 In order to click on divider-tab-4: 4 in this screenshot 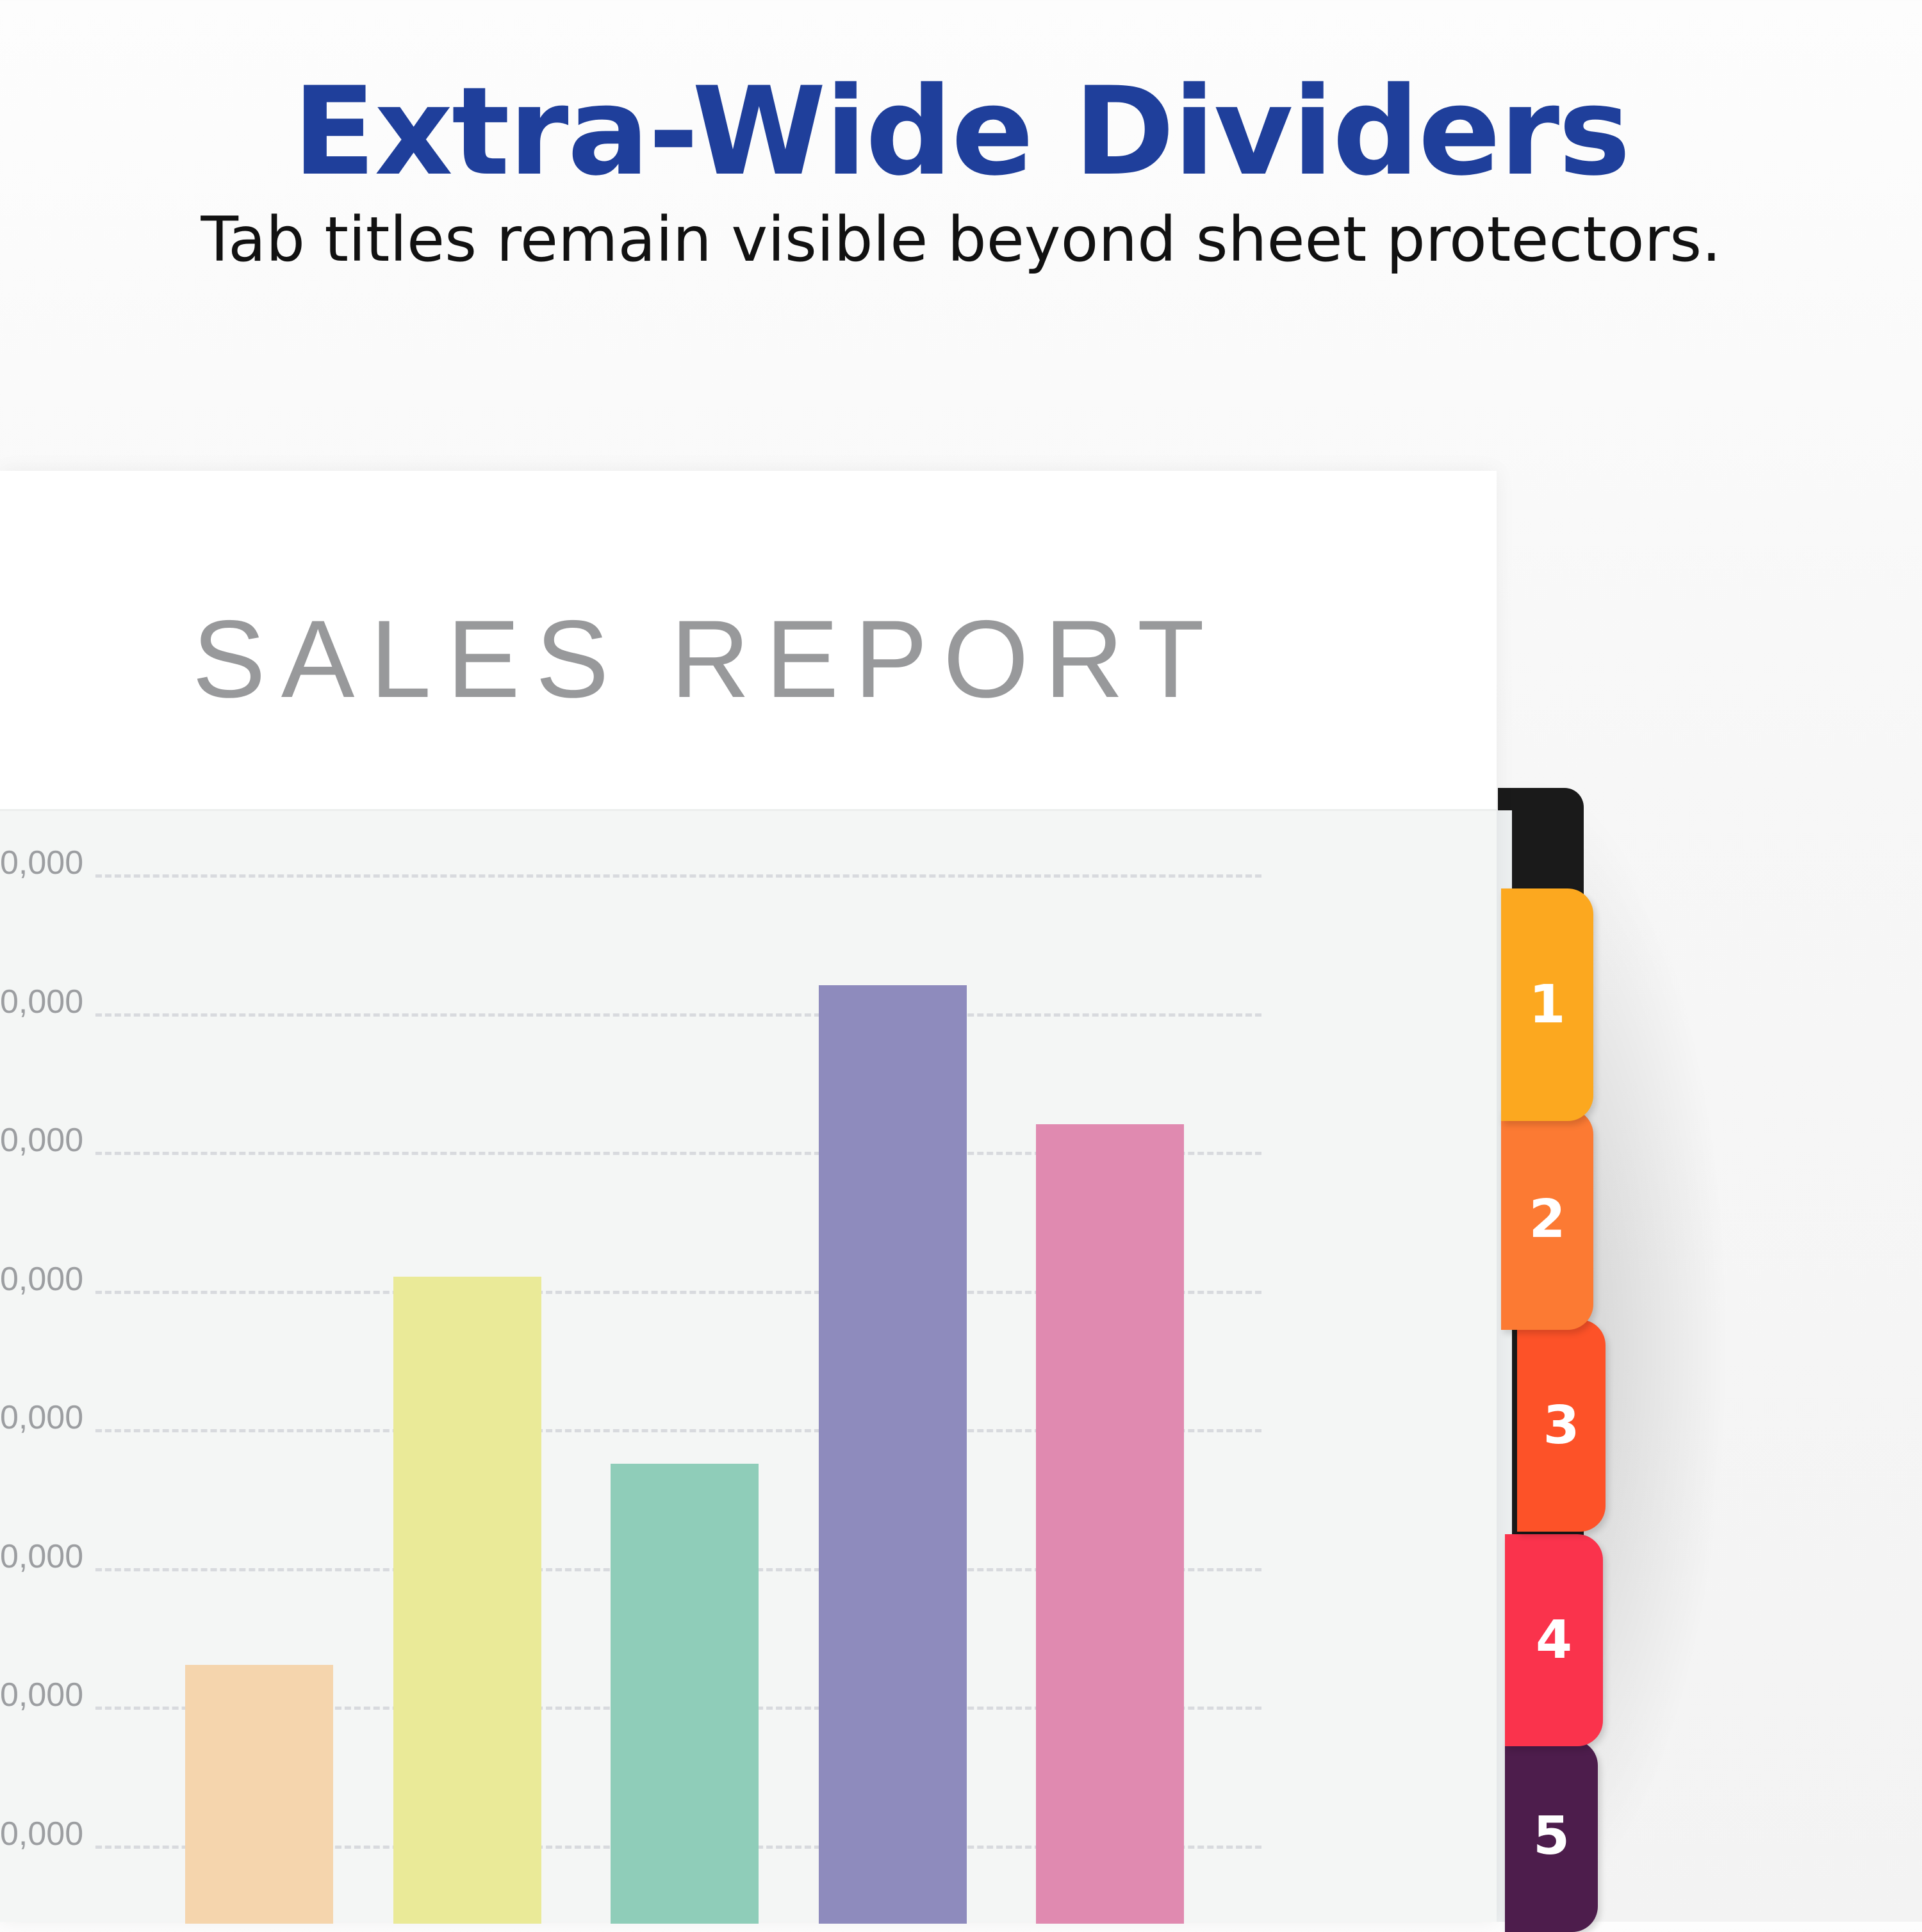, I will do `click(1554, 1640)`.